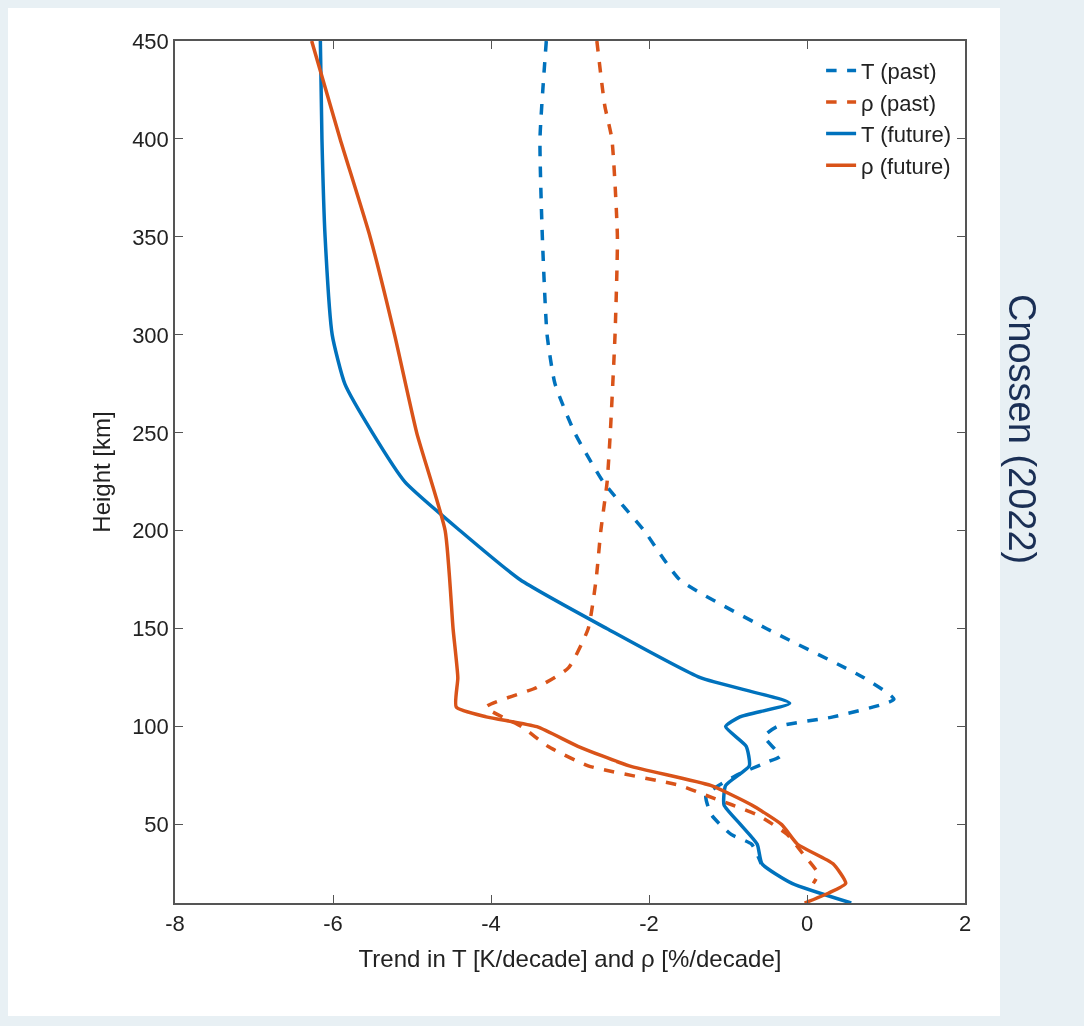 The height and width of the screenshot is (1026, 1084). I want to click on y-axis-title: Height [km], so click(101, 472).